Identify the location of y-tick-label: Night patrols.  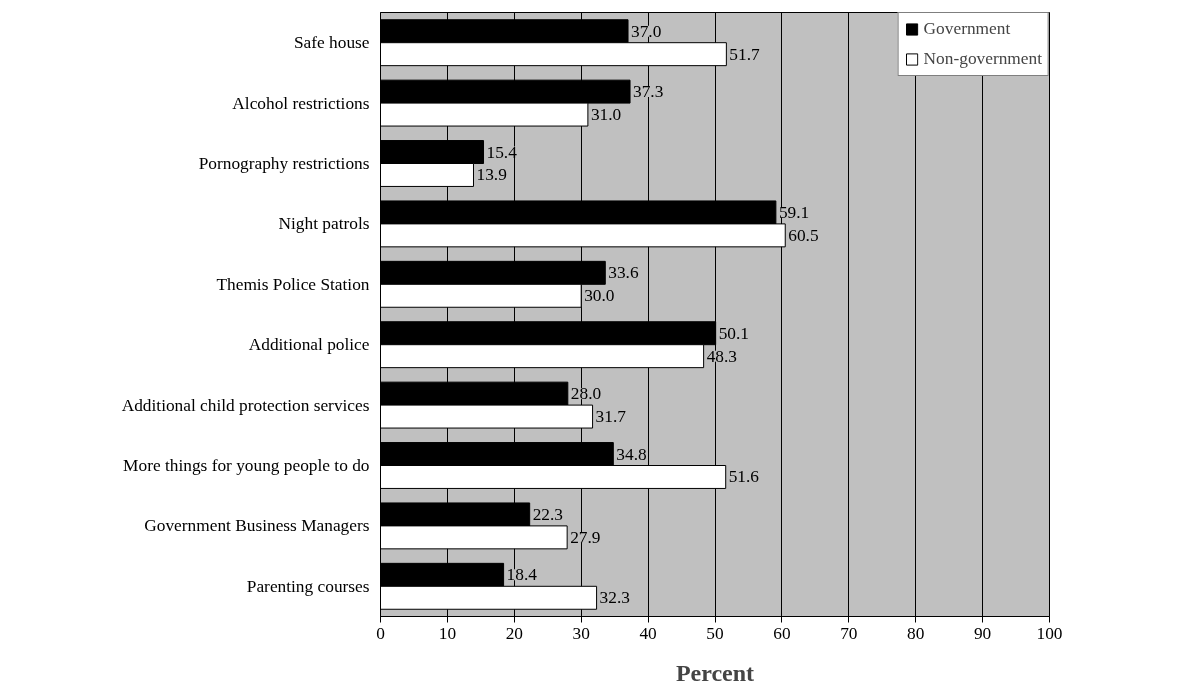
(324, 224).